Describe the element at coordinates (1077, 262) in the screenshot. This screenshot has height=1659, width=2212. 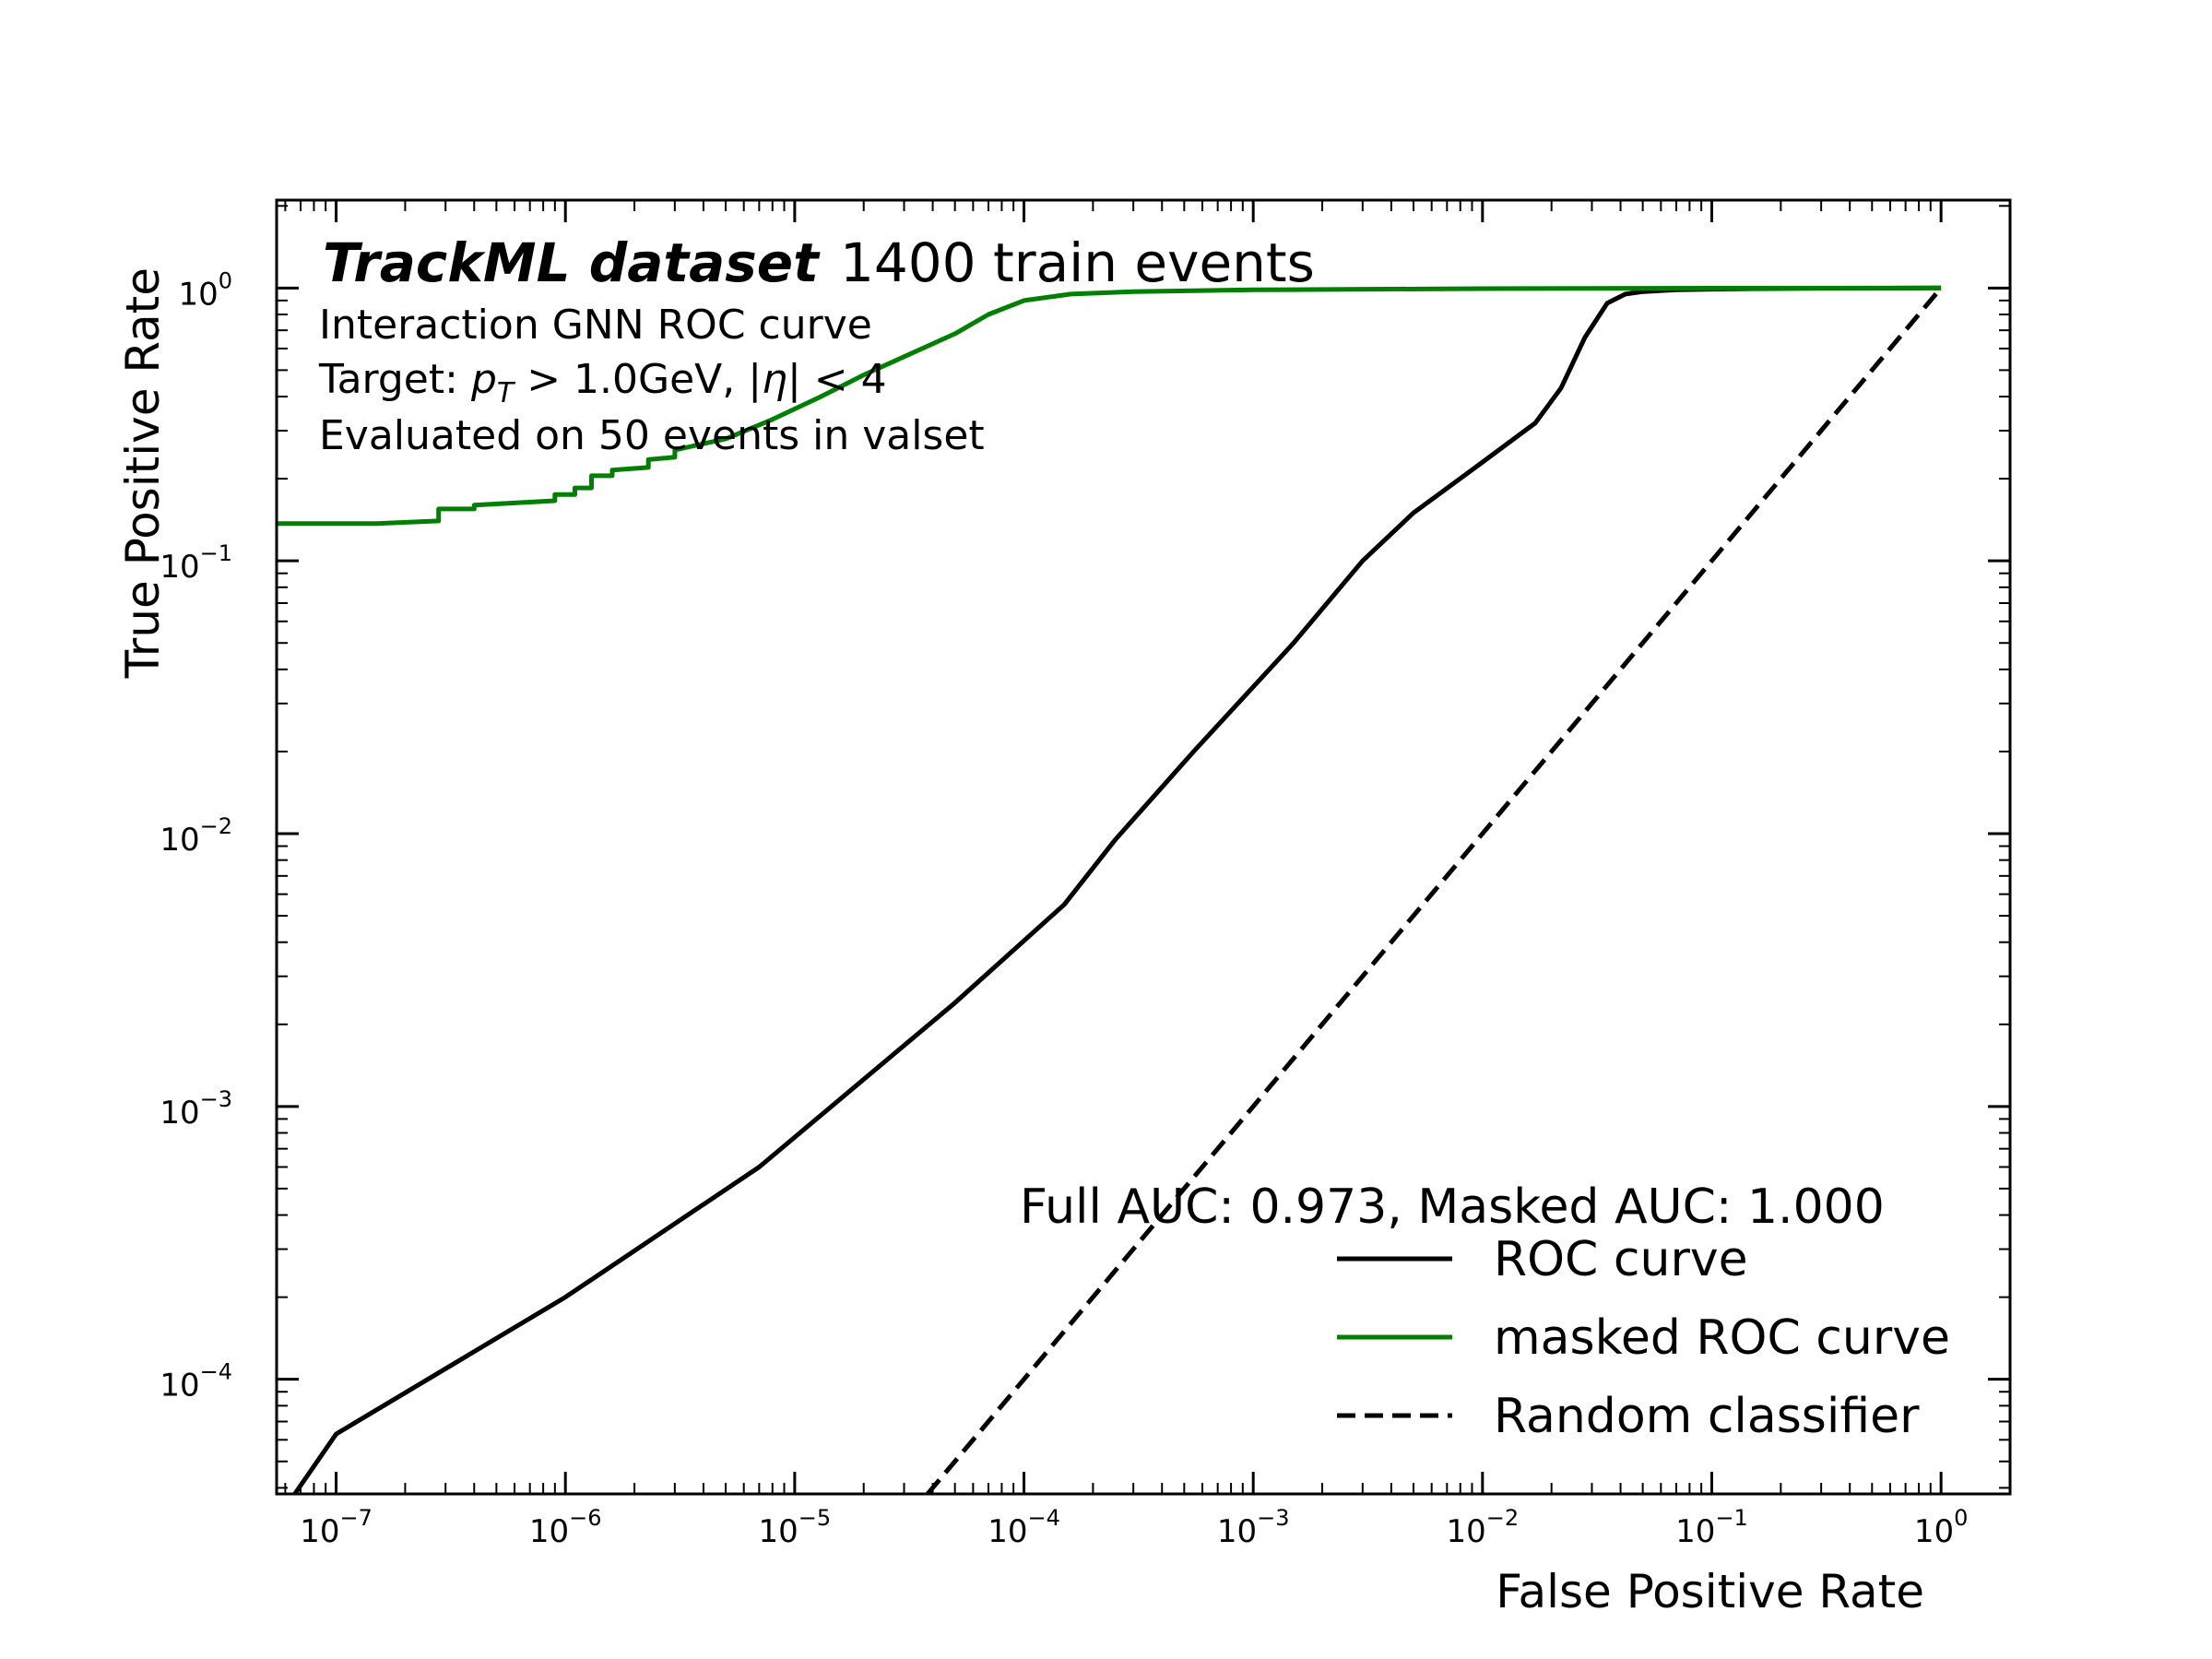
I see `title-suffix: 1400 train events` at that location.